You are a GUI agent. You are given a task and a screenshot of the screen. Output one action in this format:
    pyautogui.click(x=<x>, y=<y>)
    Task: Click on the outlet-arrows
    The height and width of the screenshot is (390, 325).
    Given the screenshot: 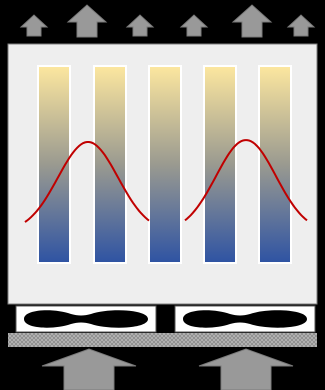 What is the action you would take?
    pyautogui.click(x=167, y=21)
    